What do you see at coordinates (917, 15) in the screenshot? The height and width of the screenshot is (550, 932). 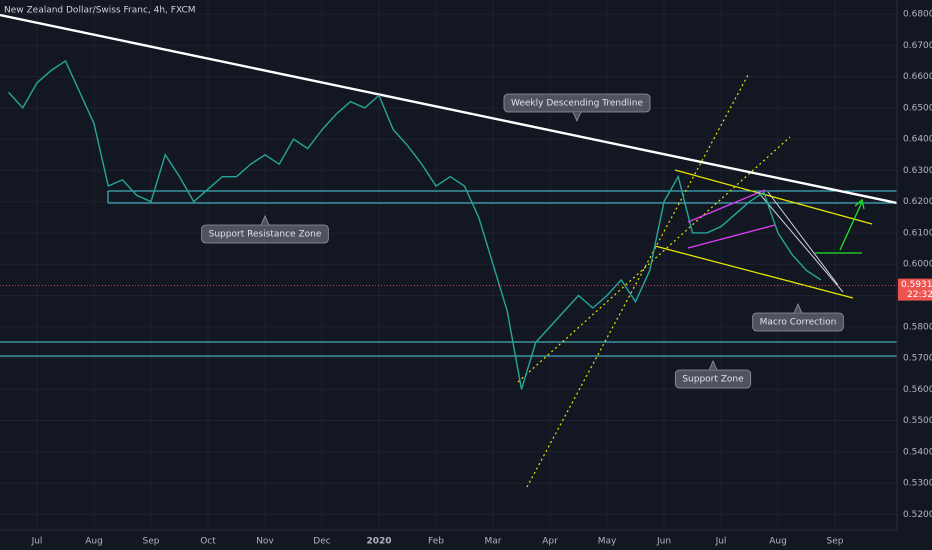 I see `y-tick-label: 0.68000` at bounding box center [917, 15].